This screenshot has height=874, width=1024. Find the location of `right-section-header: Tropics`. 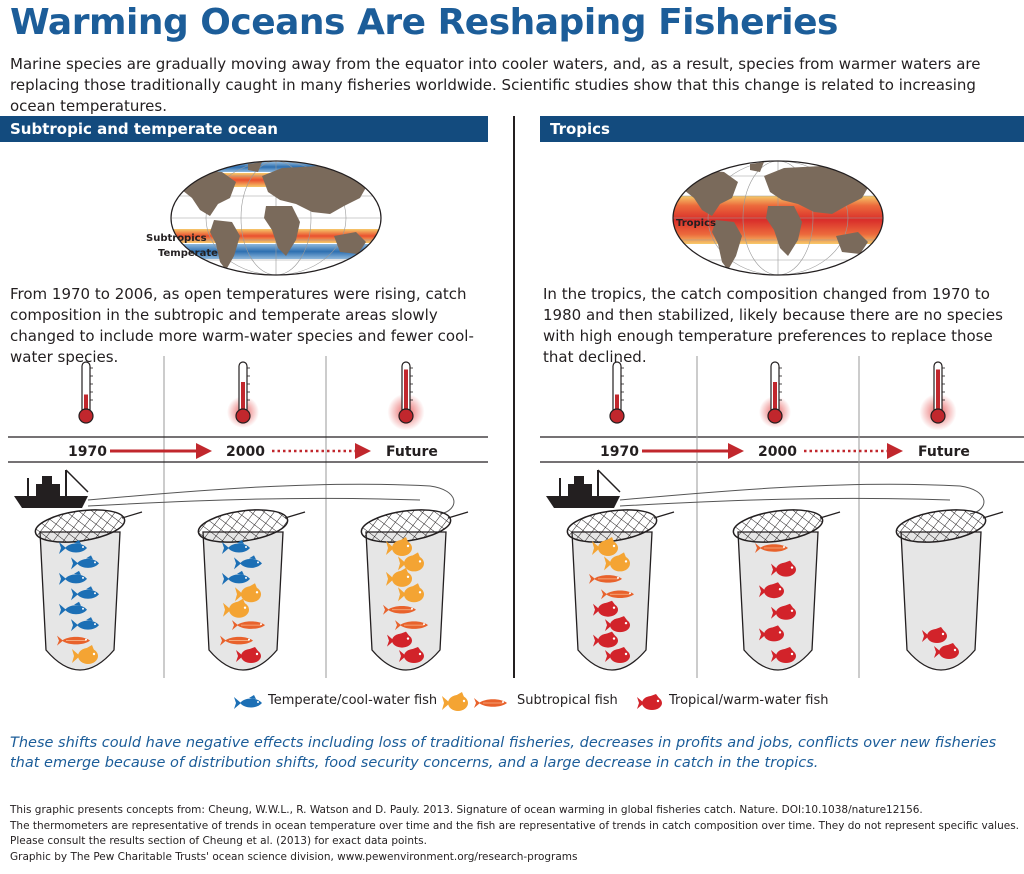

right-section-header: Tropics is located at coordinates (782, 129).